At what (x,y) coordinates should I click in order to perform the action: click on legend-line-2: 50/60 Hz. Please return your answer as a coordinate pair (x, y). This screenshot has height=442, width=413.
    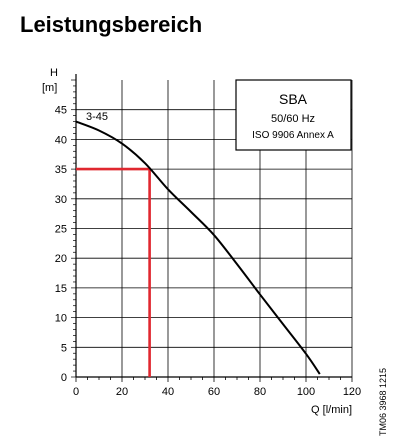
    Looking at the image, I should click on (293, 119).